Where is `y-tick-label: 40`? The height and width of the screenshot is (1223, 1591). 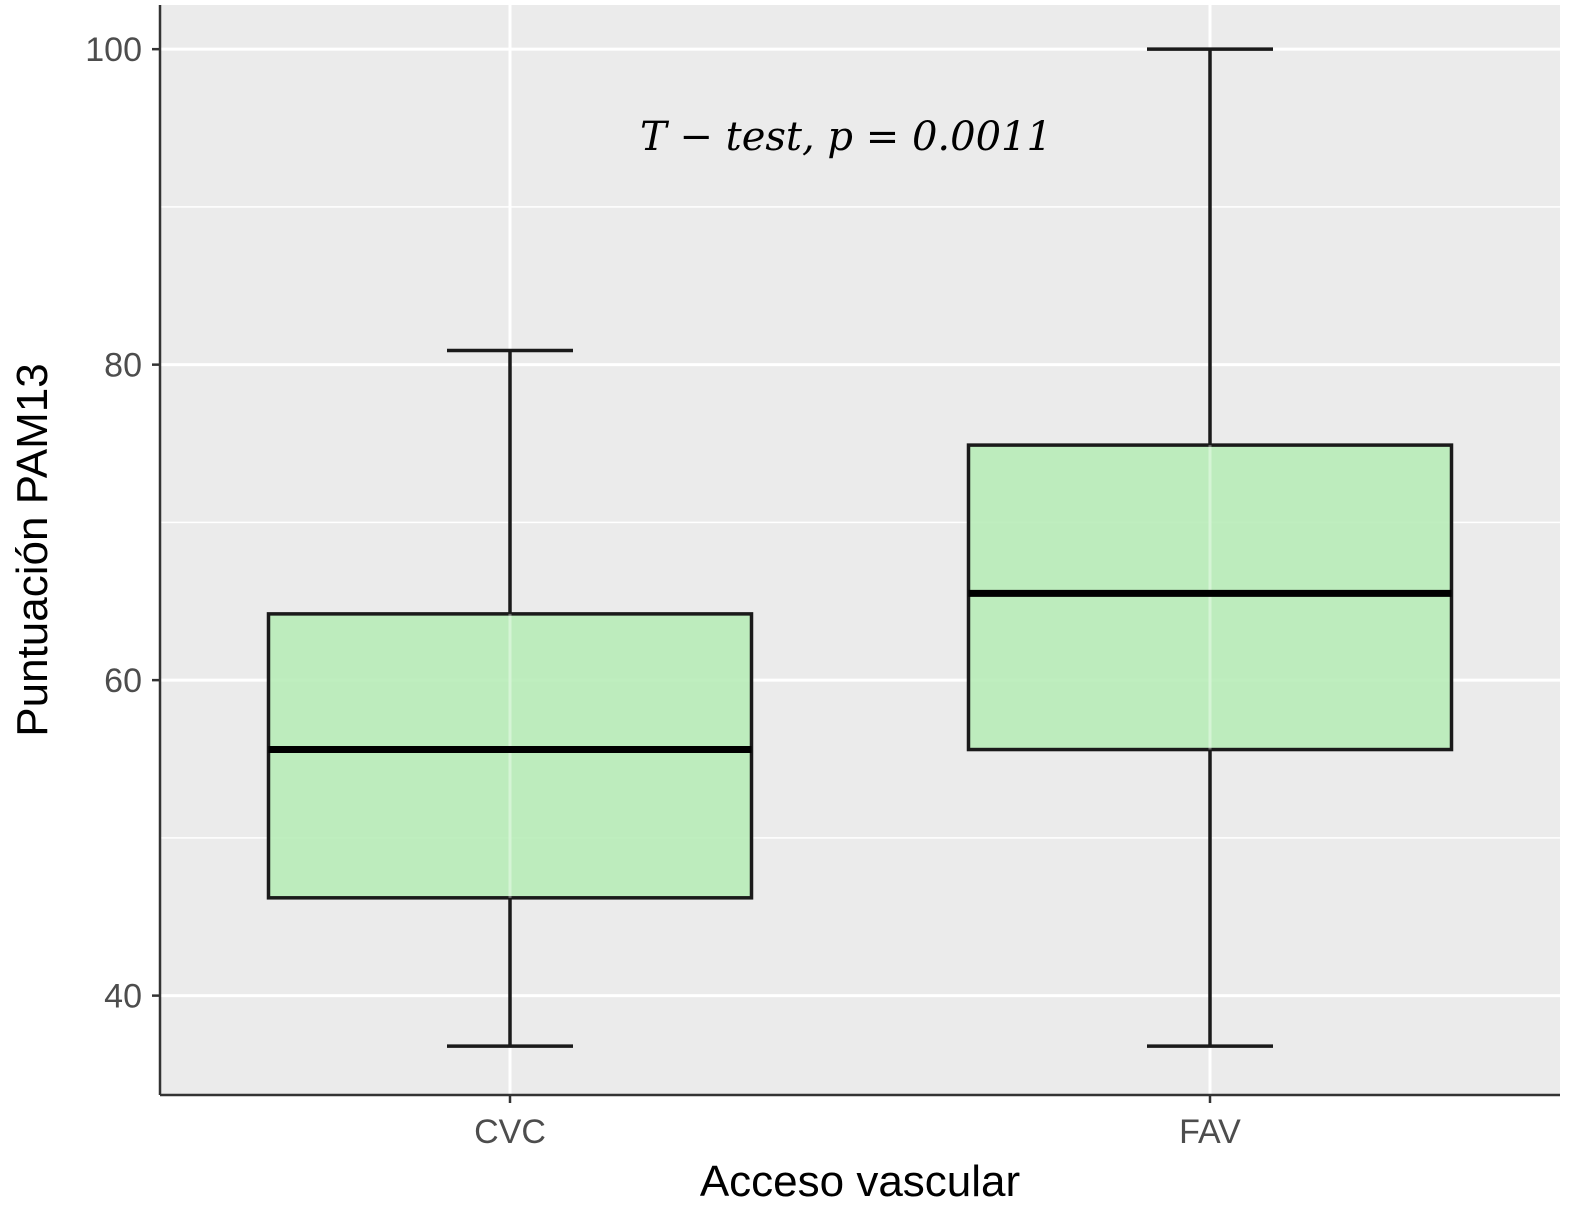
y-tick-label: 40 is located at coordinates (123, 997).